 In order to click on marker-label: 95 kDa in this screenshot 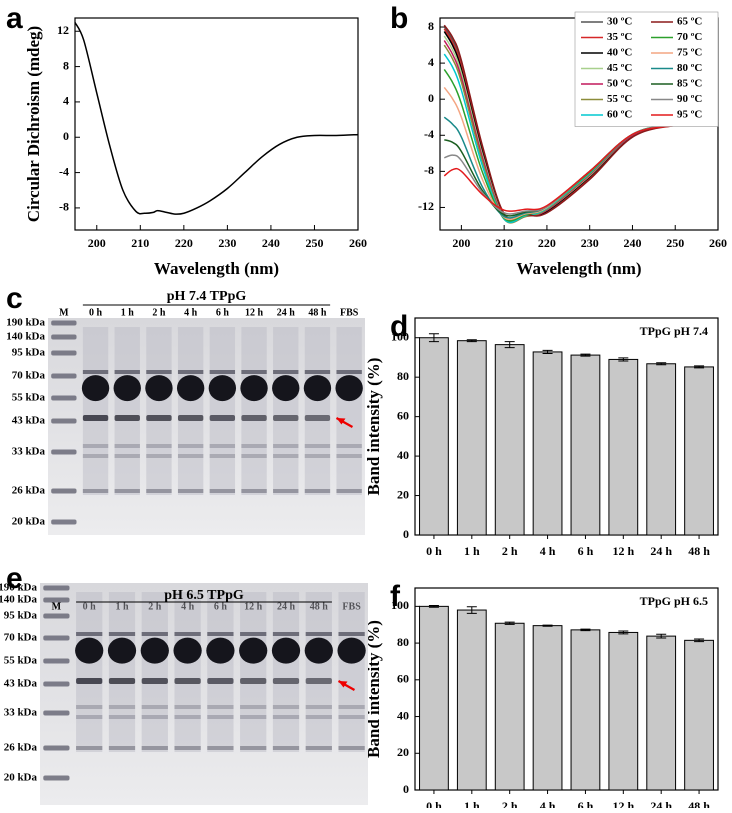, I will do `click(21, 616)`.